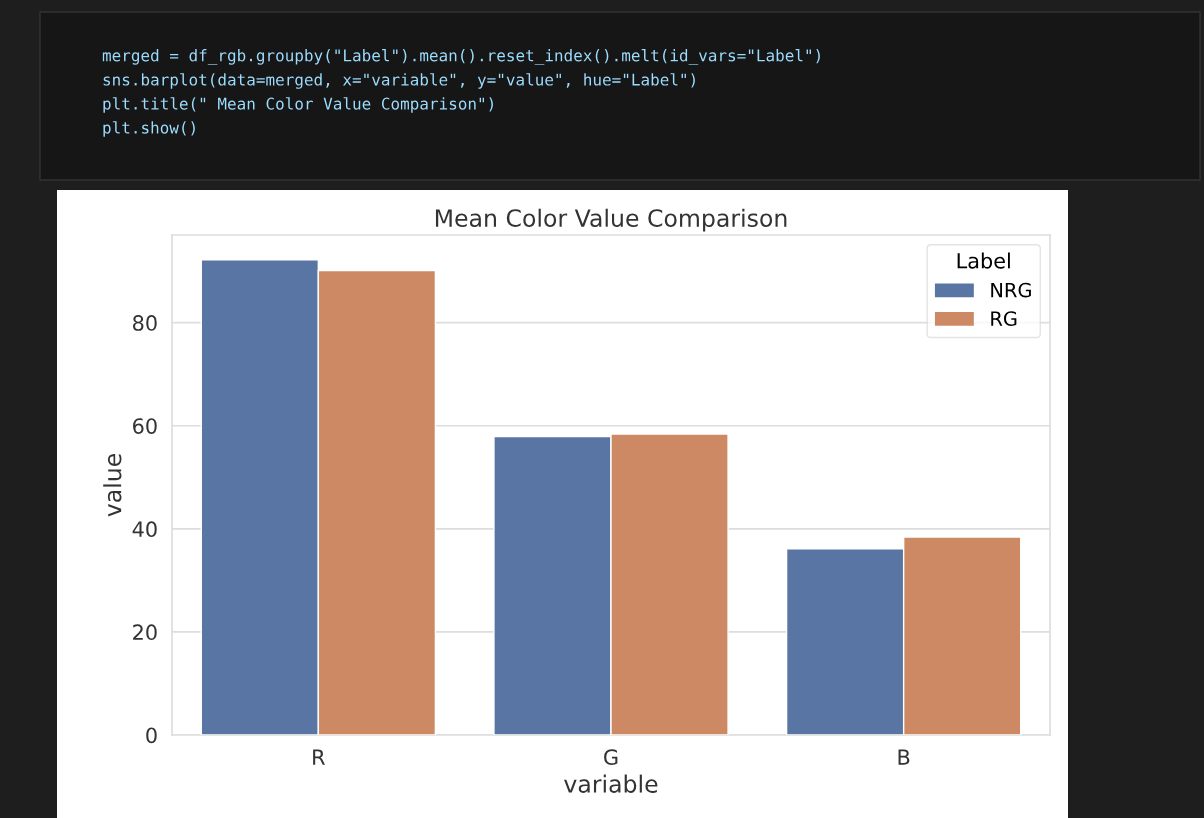  What do you see at coordinates (983, 260) in the screenshot?
I see `legend-title: Label` at bounding box center [983, 260].